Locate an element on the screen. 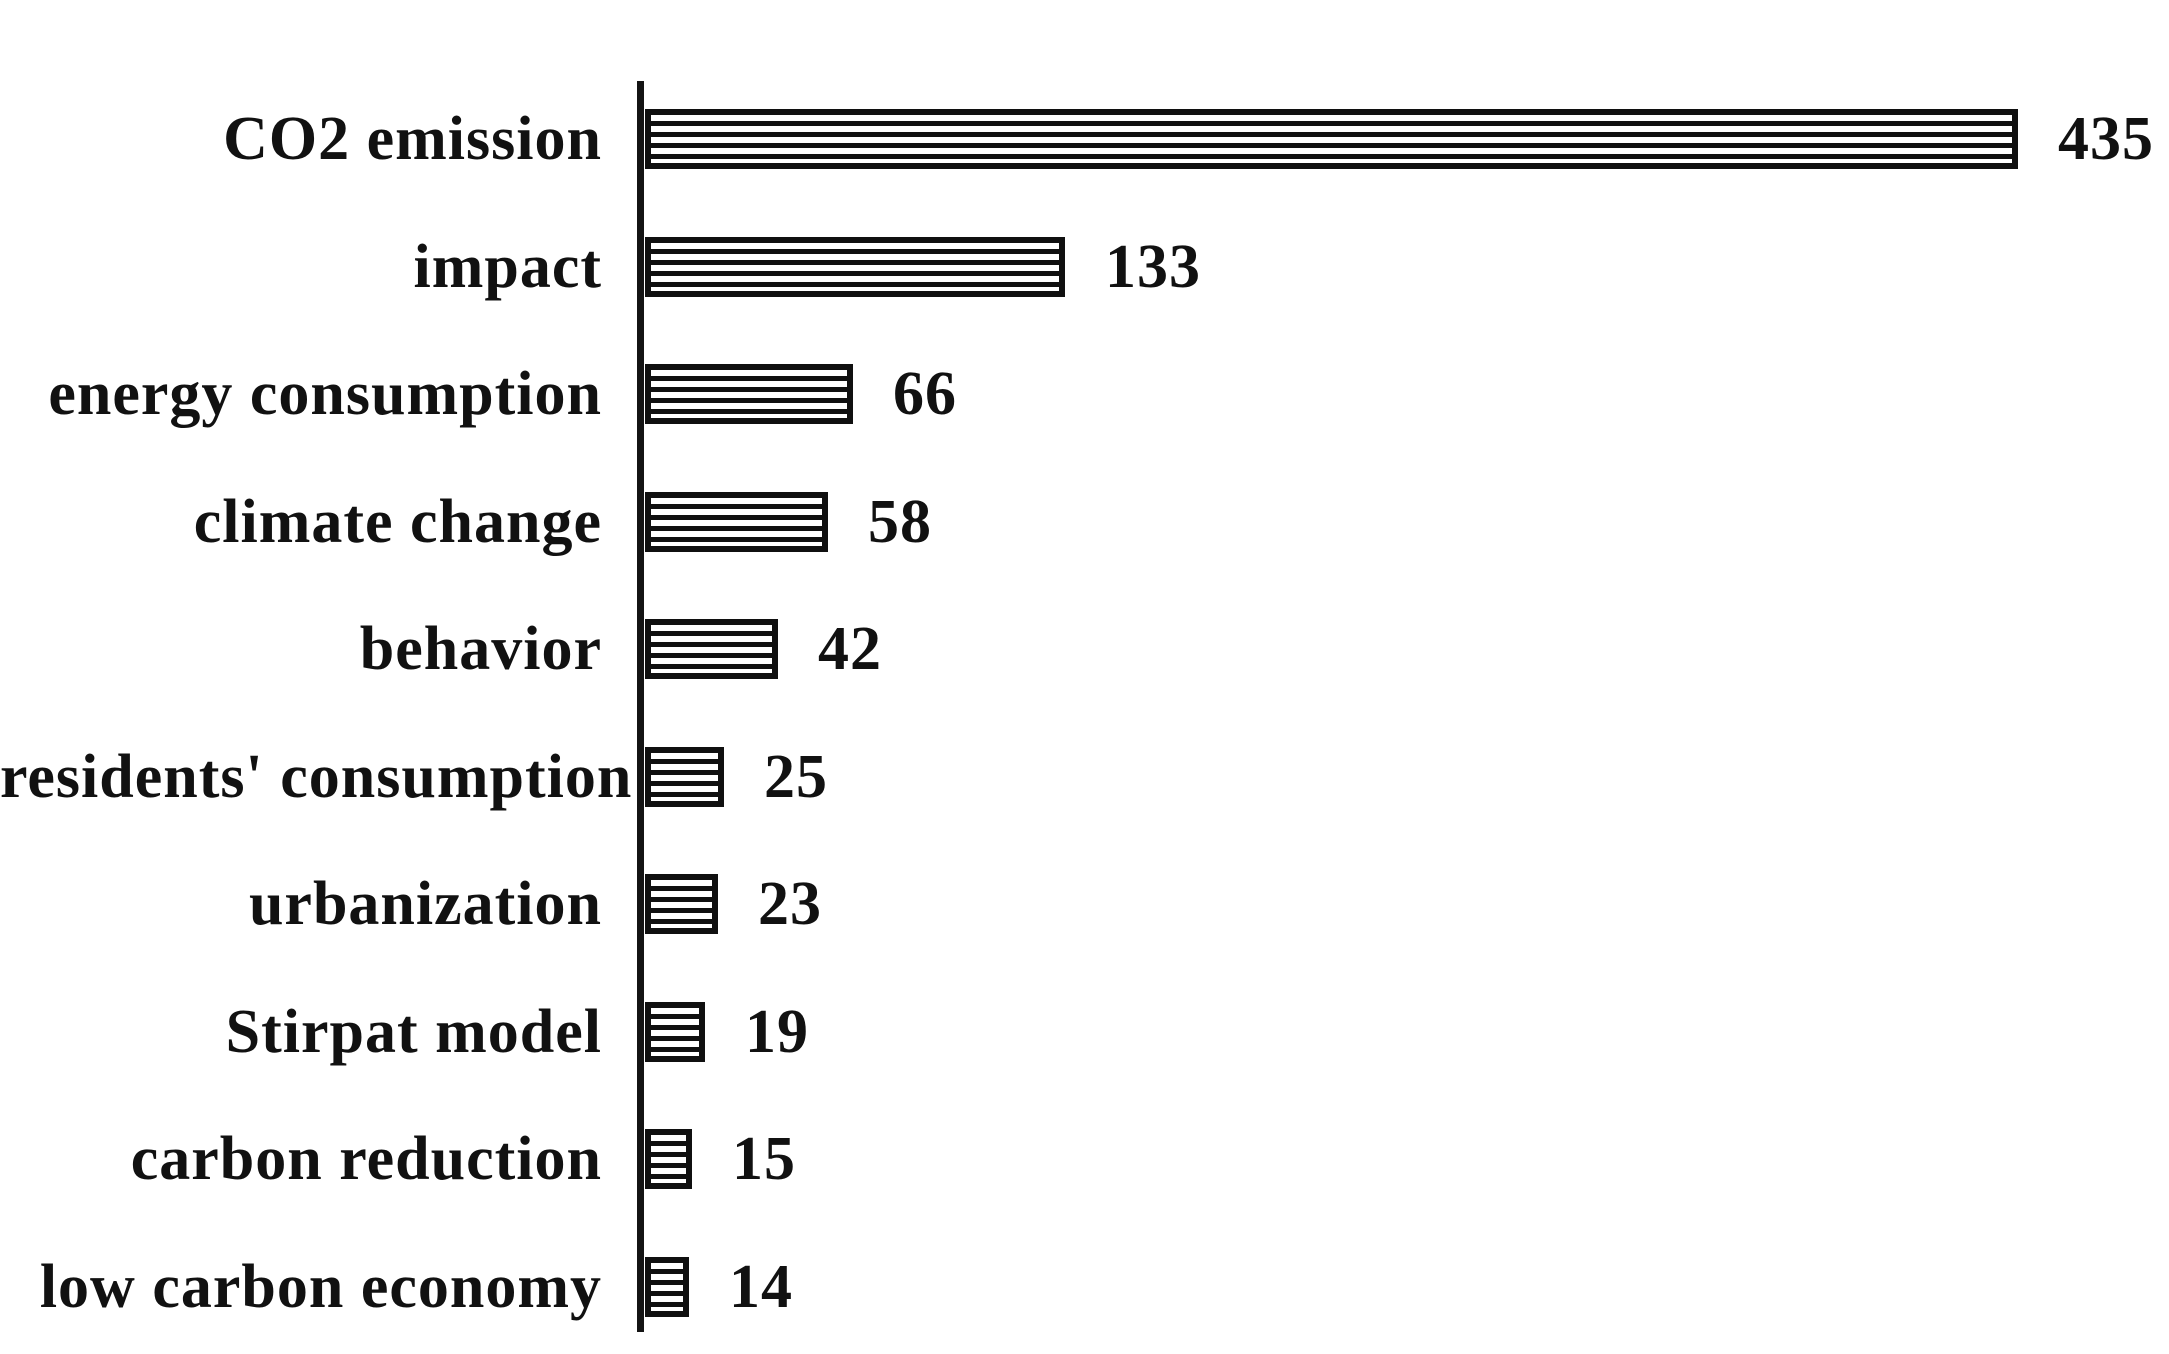 This screenshot has height=1354, width=2169. category-label: climate change is located at coordinates (397, 521).